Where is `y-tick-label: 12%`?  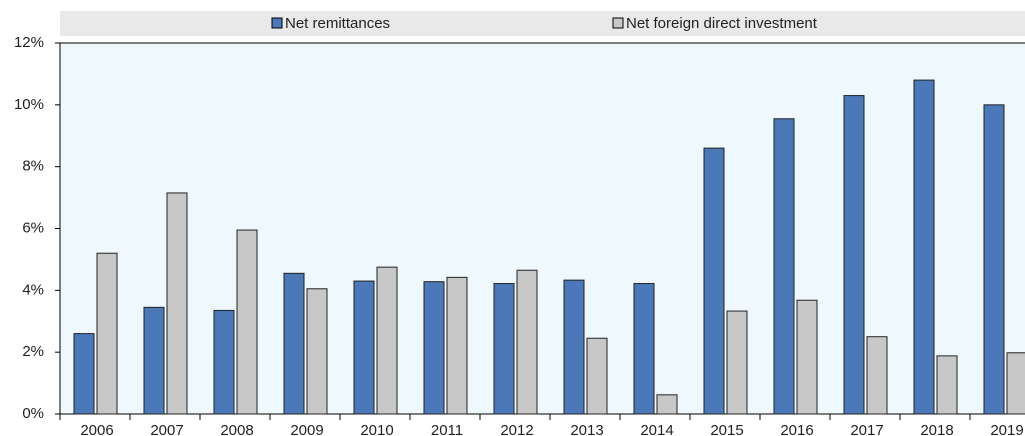
y-tick-label: 12% is located at coordinates (29, 42).